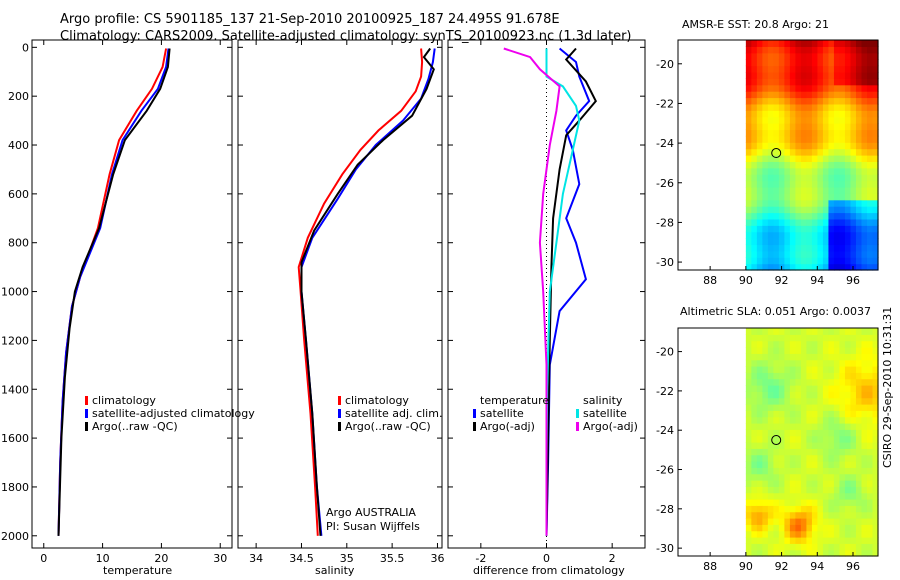  Describe the element at coordinates (746, 280) in the screenshot. I see `sst-xtick-label: 90` at that location.